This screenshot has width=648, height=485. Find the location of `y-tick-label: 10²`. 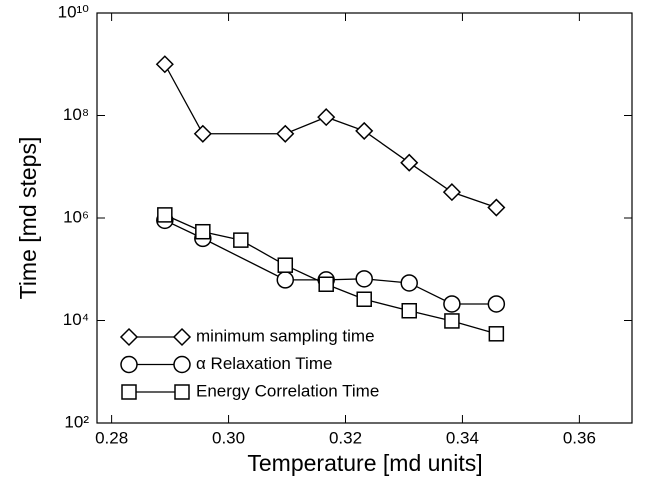

y-tick-label: 10² is located at coordinates (76, 421).